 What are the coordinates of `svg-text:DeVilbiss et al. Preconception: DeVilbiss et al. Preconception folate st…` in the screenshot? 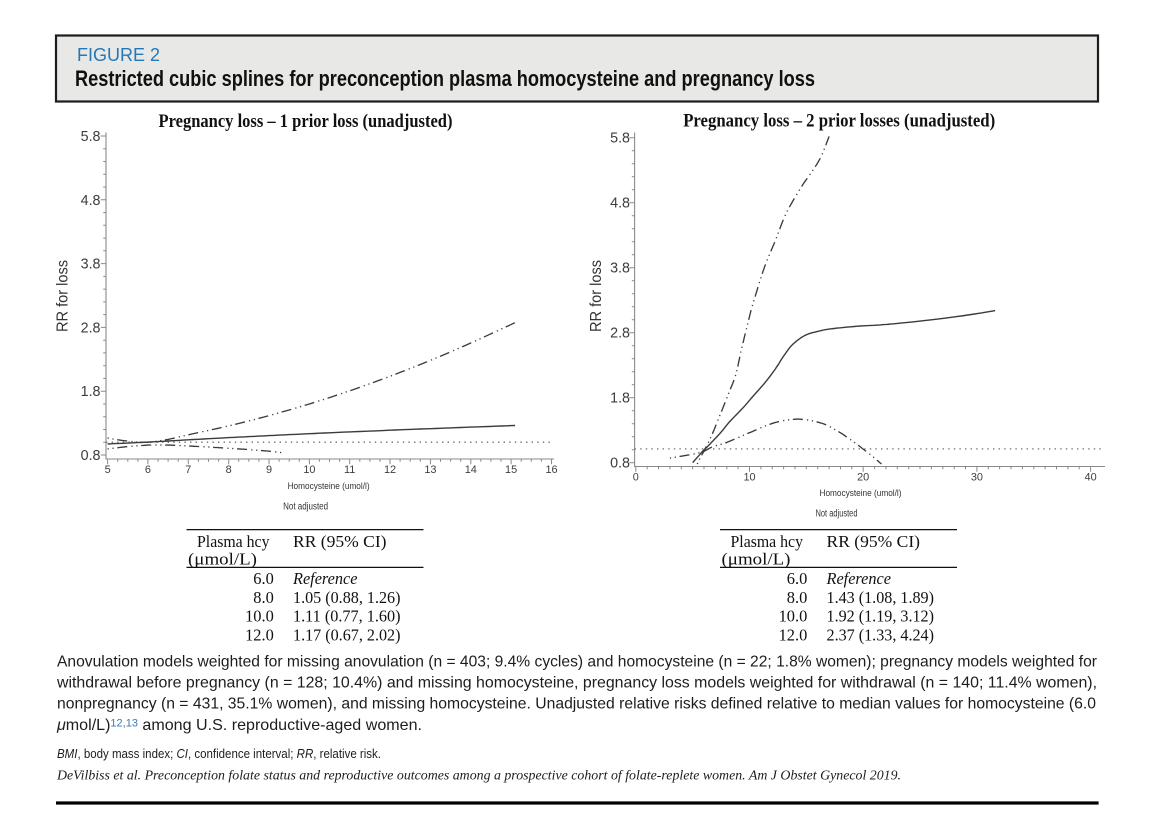 It's located at (478, 775).